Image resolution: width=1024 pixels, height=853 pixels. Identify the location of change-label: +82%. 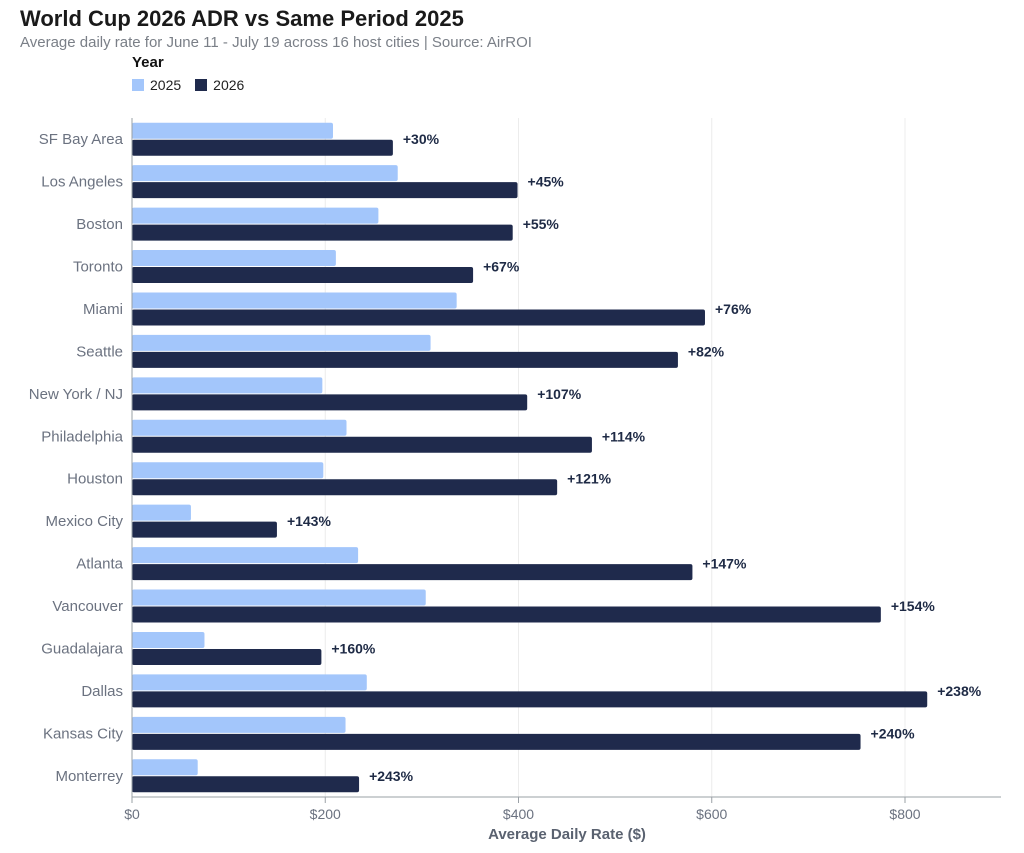
(706, 351).